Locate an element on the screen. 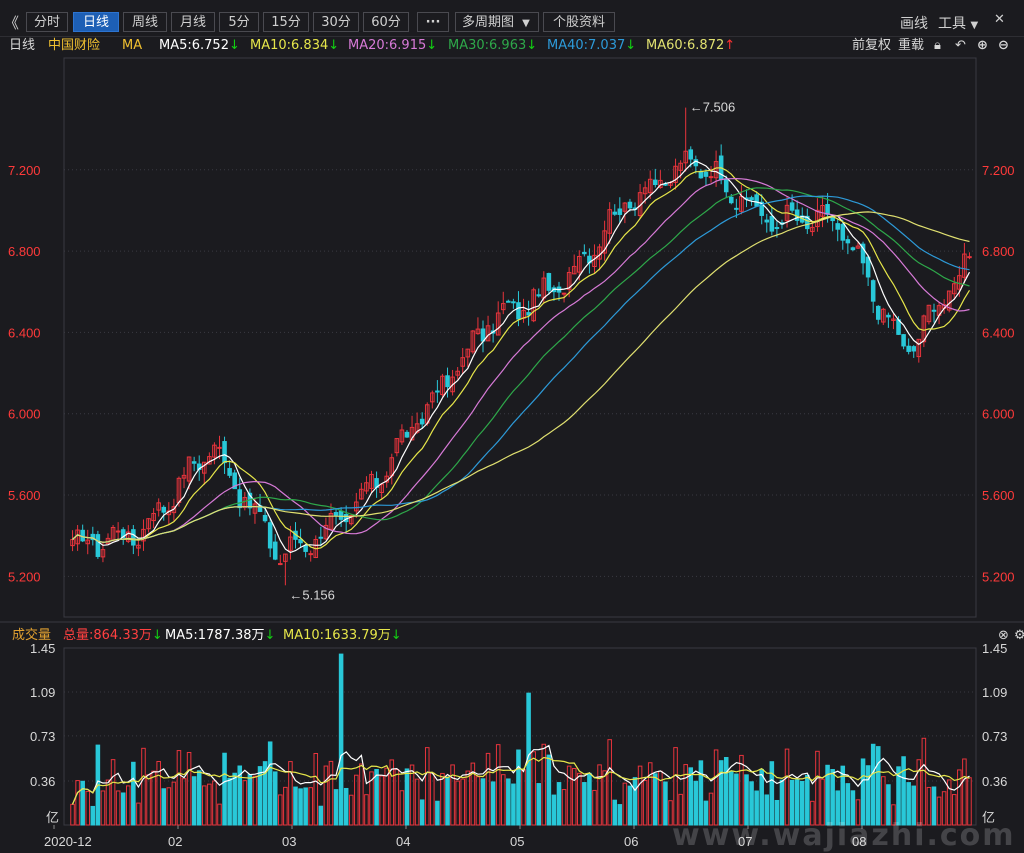 The height and width of the screenshot is (853, 1024). tab-15min: 15分 is located at coordinates (286, 22).